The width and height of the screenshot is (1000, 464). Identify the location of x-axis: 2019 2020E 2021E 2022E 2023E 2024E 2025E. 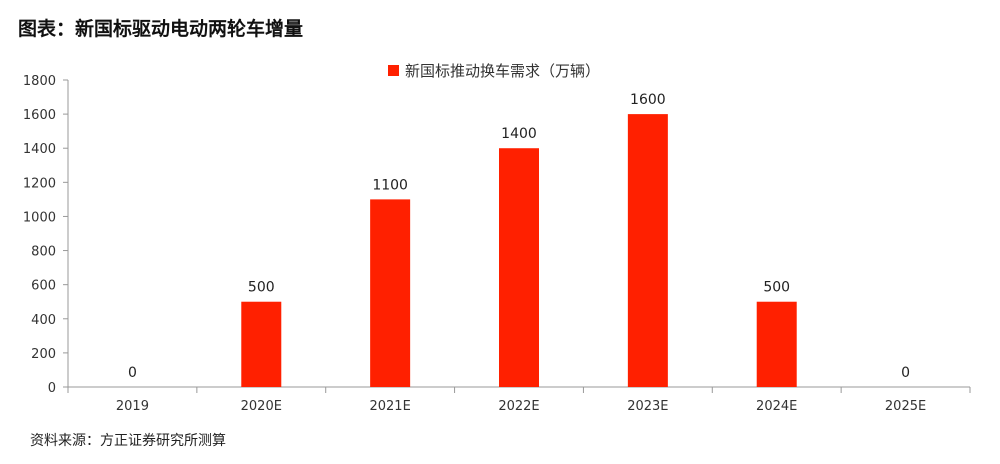
(519, 400).